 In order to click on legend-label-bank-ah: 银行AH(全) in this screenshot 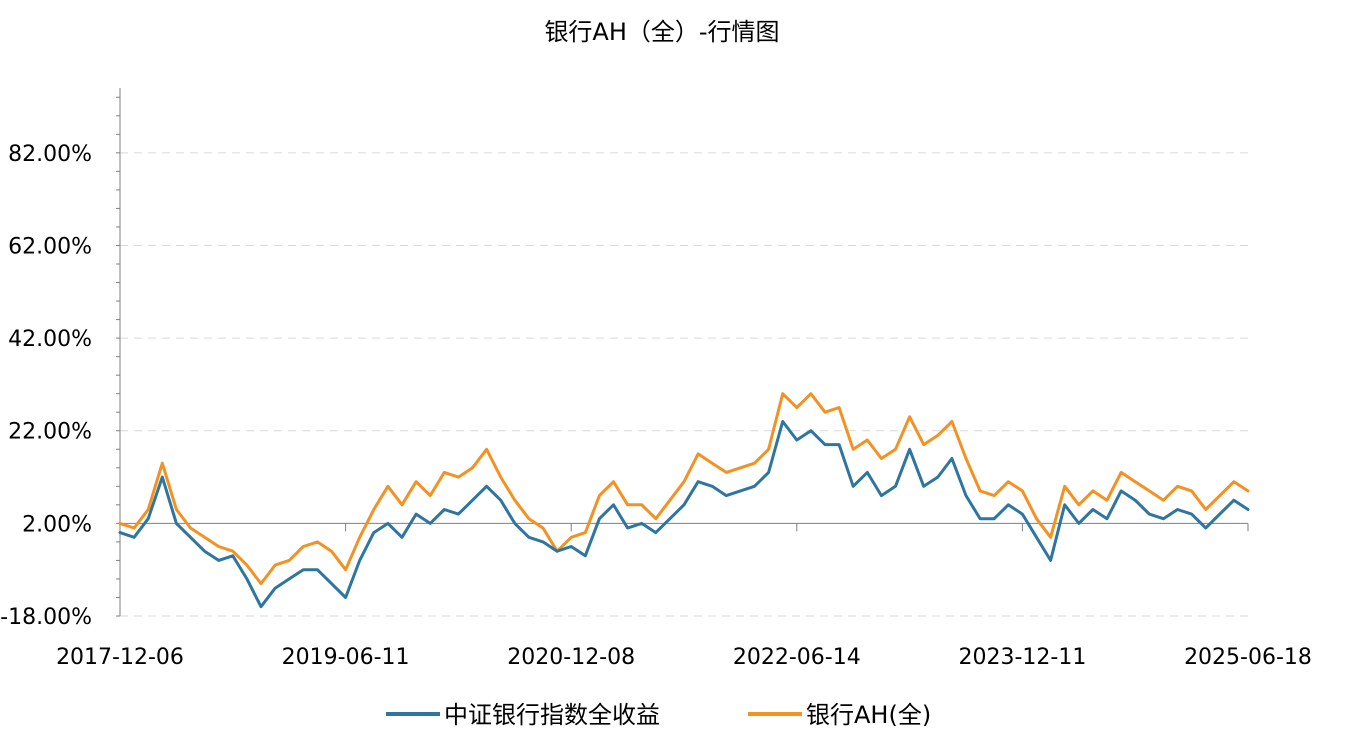, I will do `click(868, 715)`.